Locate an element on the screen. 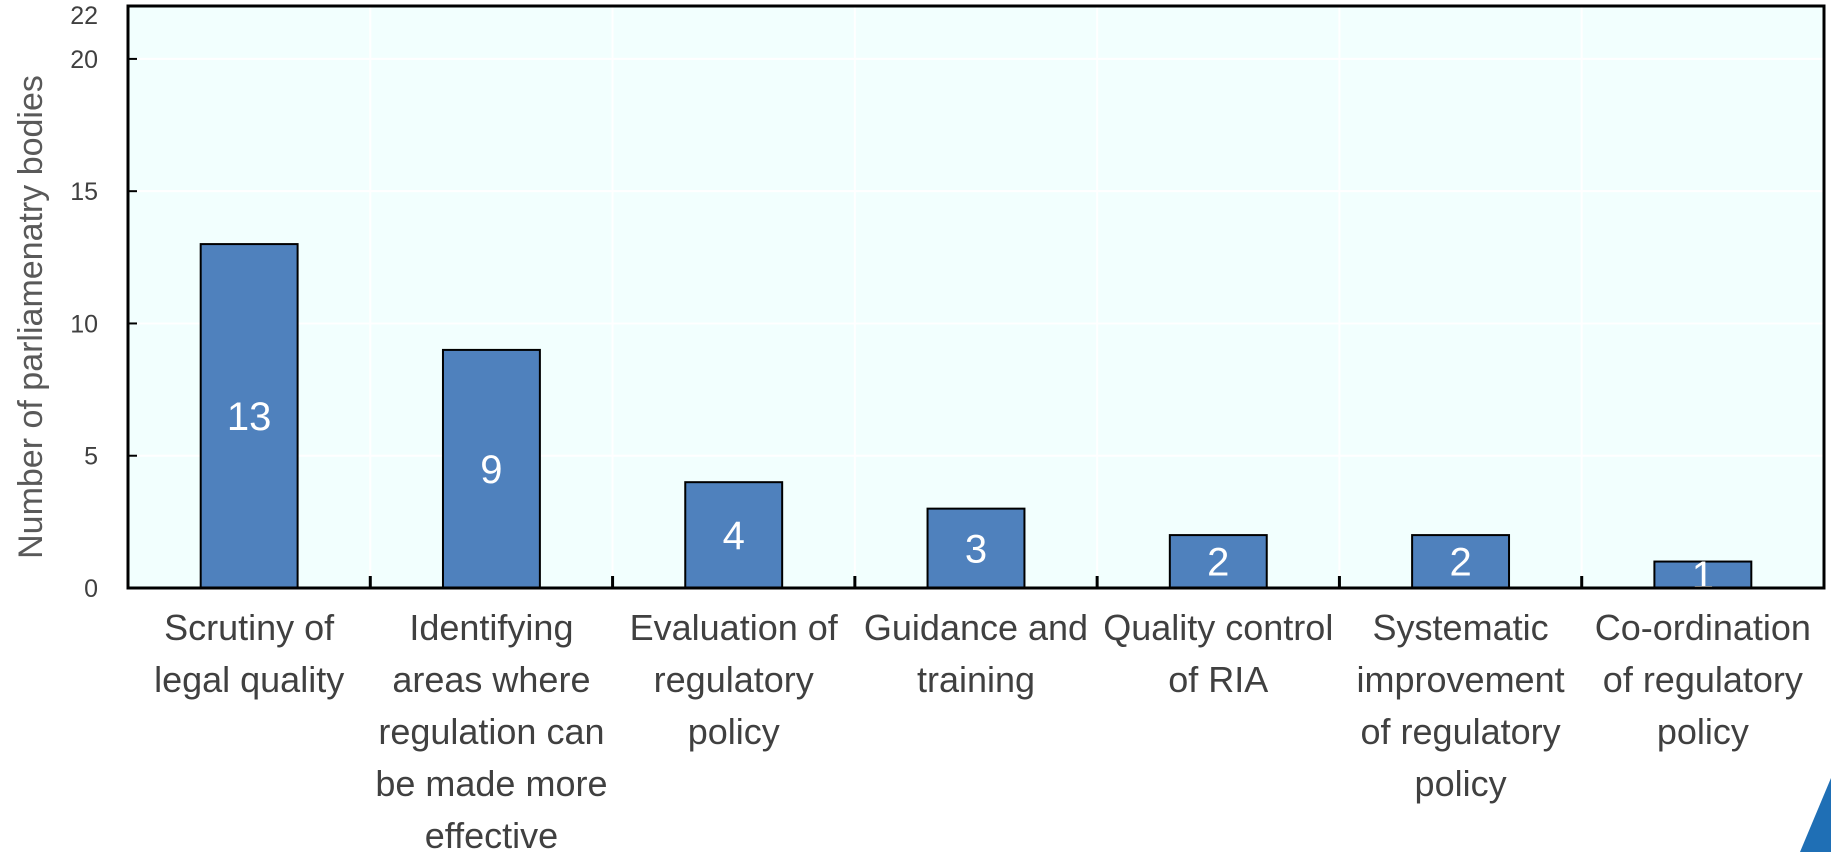 The height and width of the screenshot is (852, 1831). data-label-0: 13 is located at coordinates (249, 417).